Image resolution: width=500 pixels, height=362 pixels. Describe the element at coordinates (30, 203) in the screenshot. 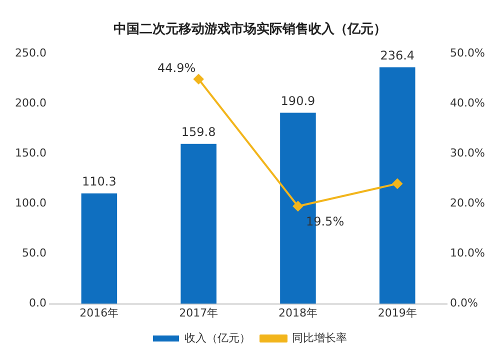

I see `y-tick-label: 100.0` at that location.